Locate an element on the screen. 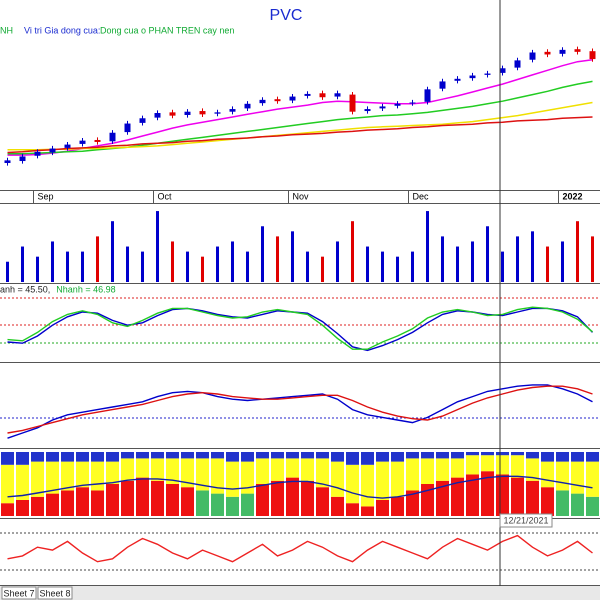  annotation-label: Vi tri Gia dong cua: is located at coordinates (62, 30).